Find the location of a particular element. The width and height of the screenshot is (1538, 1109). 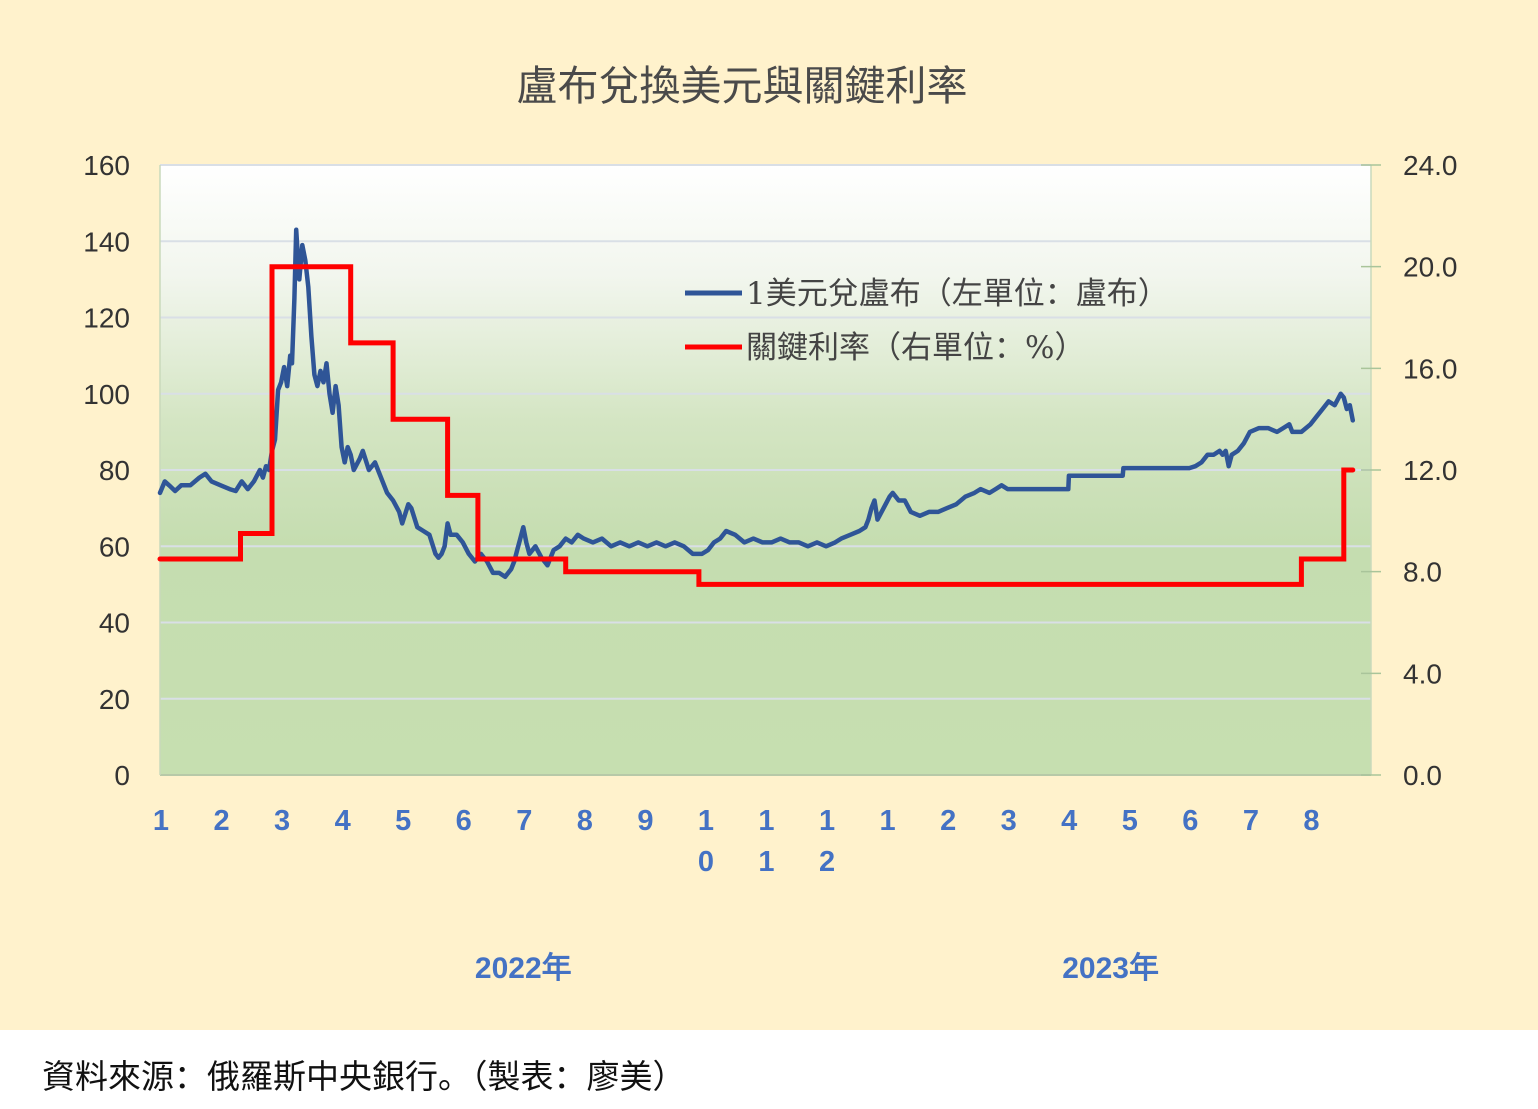

right-tick-label: 8.0 is located at coordinates (1422, 572).